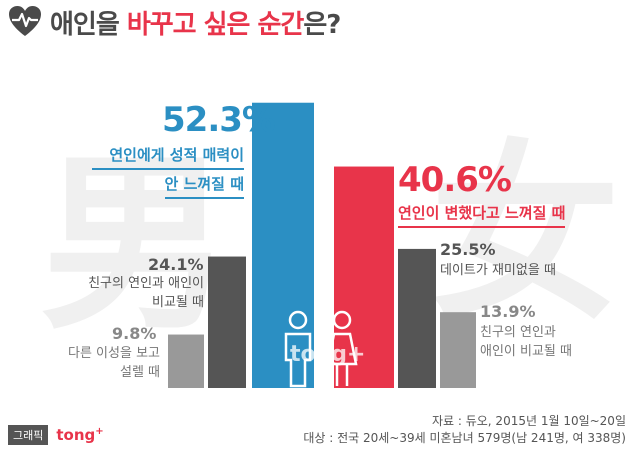 Image resolution: width=640 pixels, height=455 pixels. I want to click on male-low-label-line1: 다른 이성을 보고, so click(114, 353).